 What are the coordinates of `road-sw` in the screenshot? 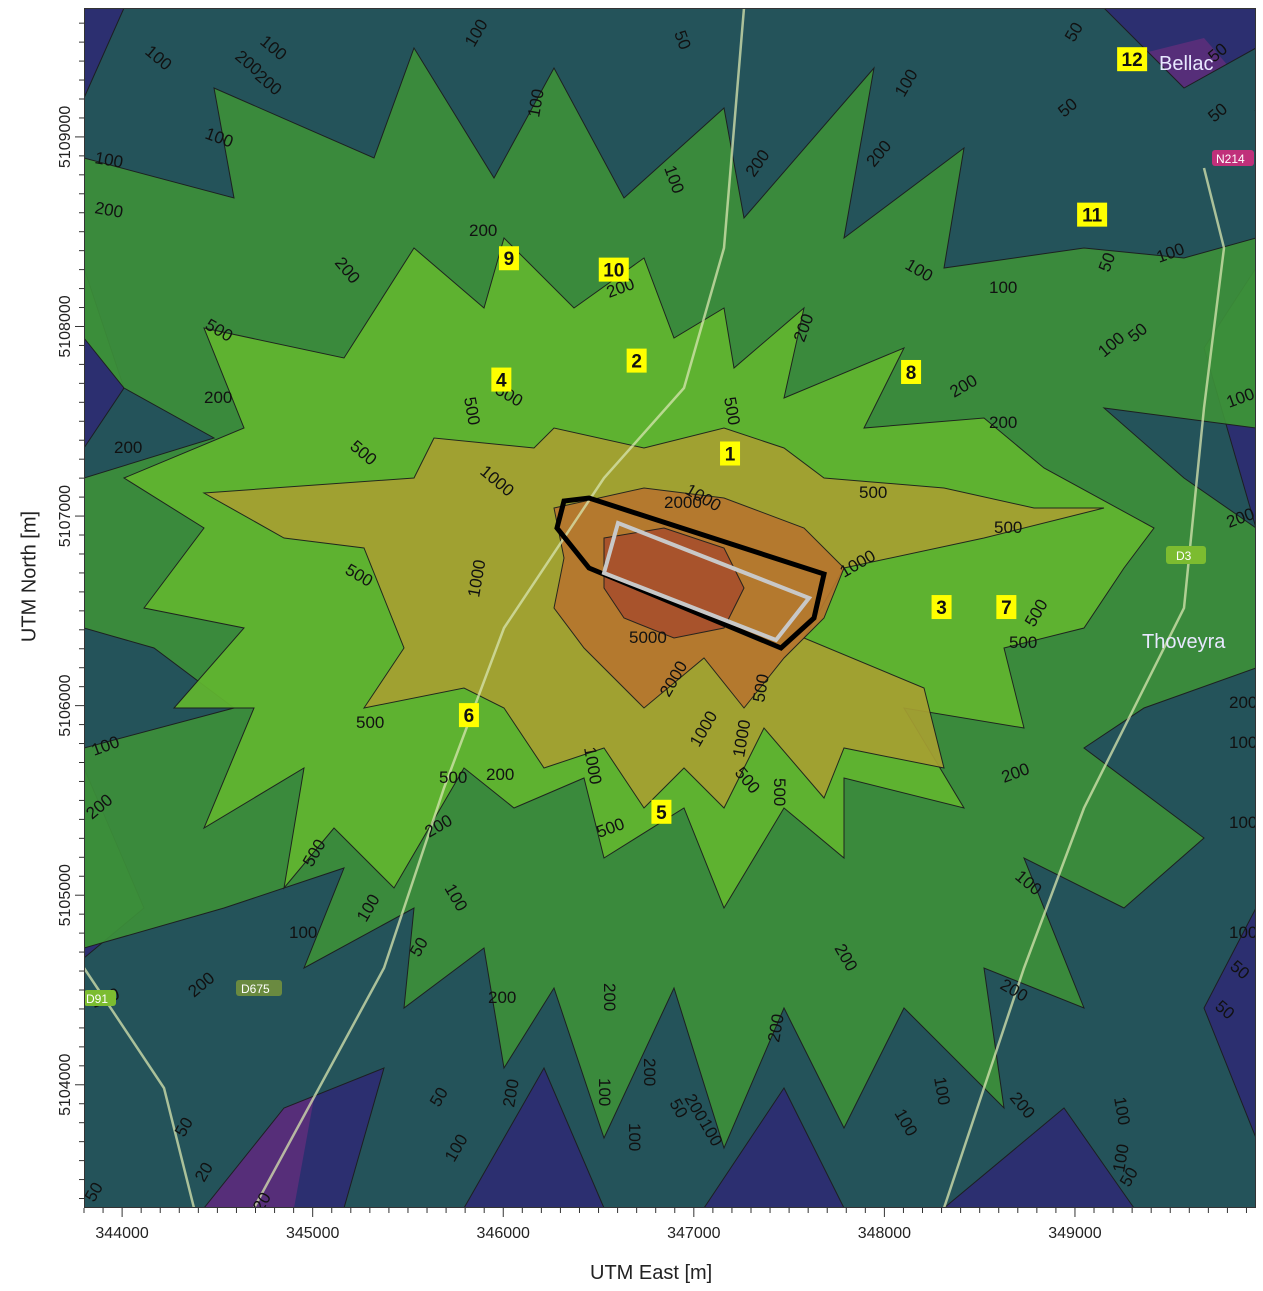 It's located at (140, 1087).